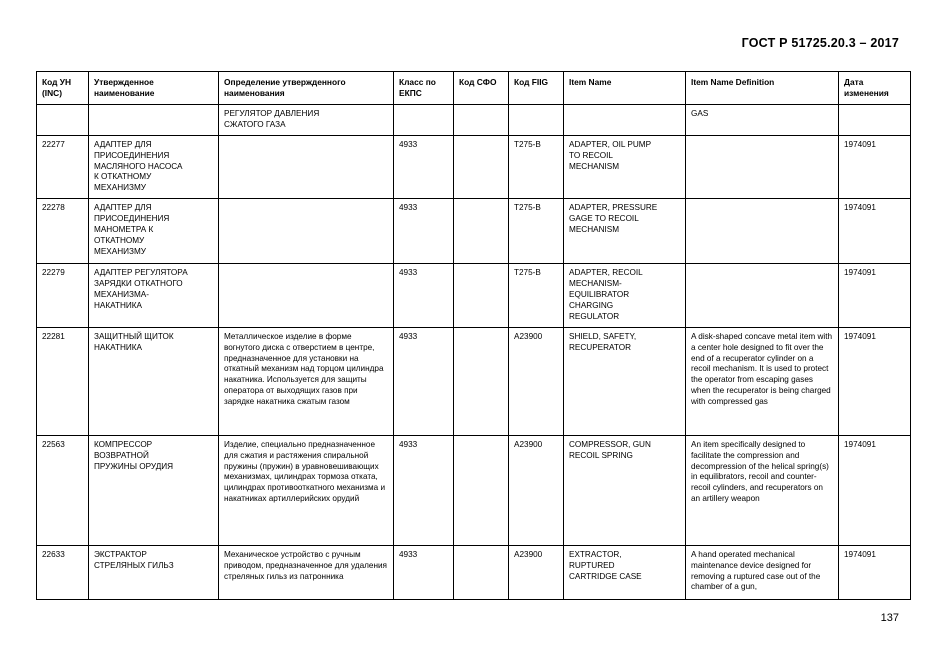 This screenshot has height=661, width=935. What do you see at coordinates (874, 120) in the screenshot?
I see `cell-change-date` at bounding box center [874, 120].